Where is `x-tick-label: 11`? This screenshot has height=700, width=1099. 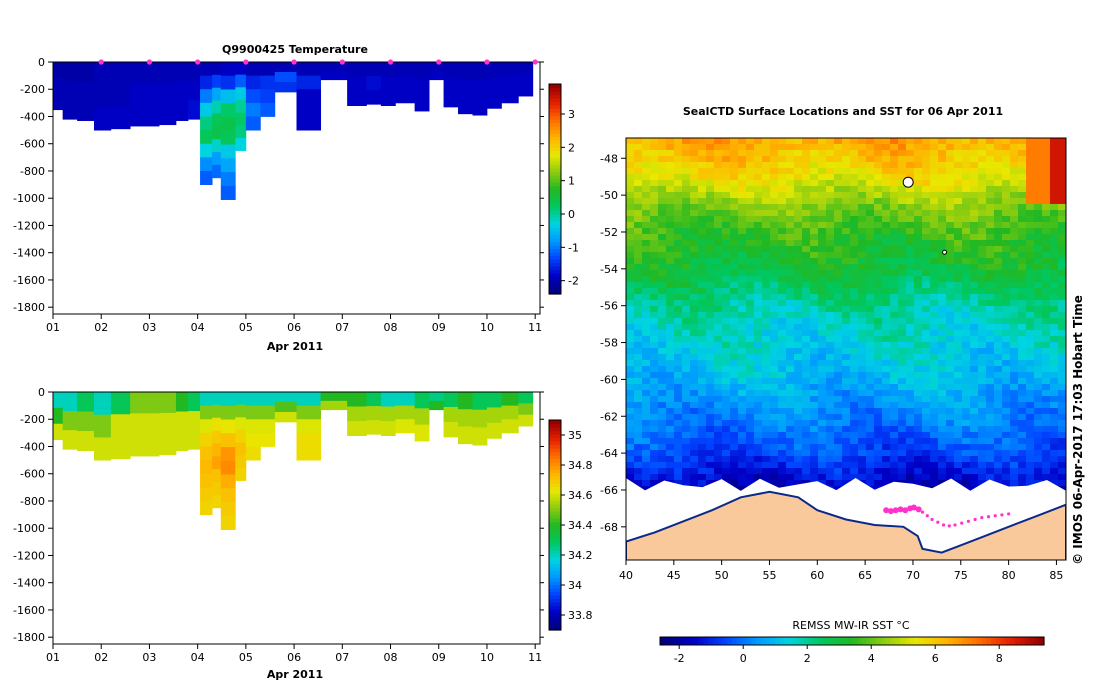 x-tick-label: 11 is located at coordinates (535, 657).